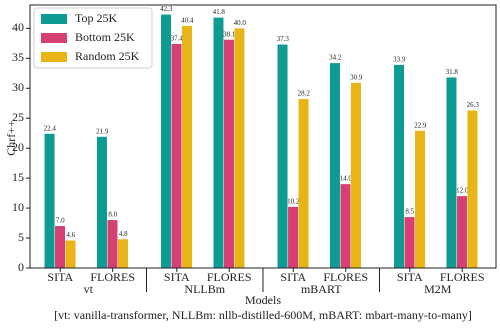  I want to click on x-axis-label: Models, so click(263, 300).